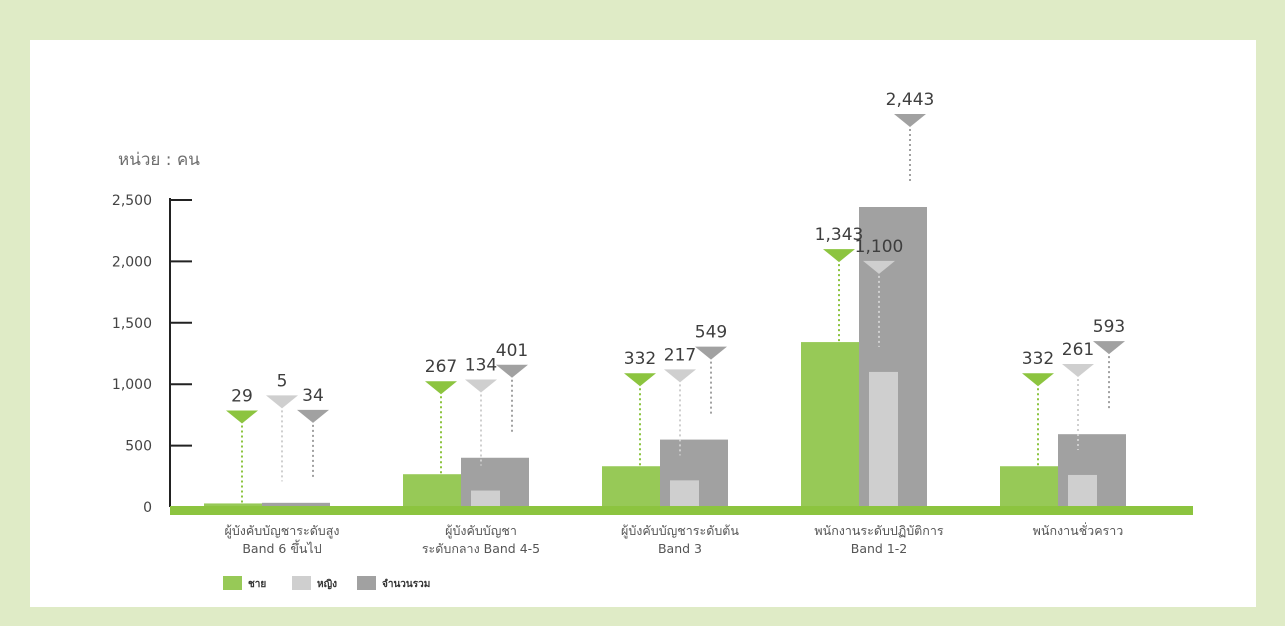  I want to click on category-label: ผู้บังคับบัญชา, so click(481, 531).